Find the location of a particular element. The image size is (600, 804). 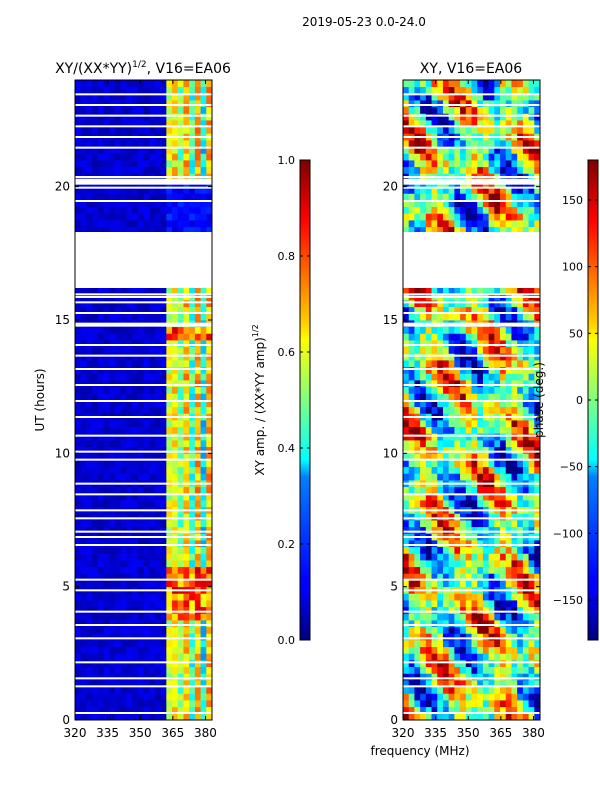

amplitude-colorbar-ticks: 0.00.20.40.60.81.0 is located at coordinates (294, 400).